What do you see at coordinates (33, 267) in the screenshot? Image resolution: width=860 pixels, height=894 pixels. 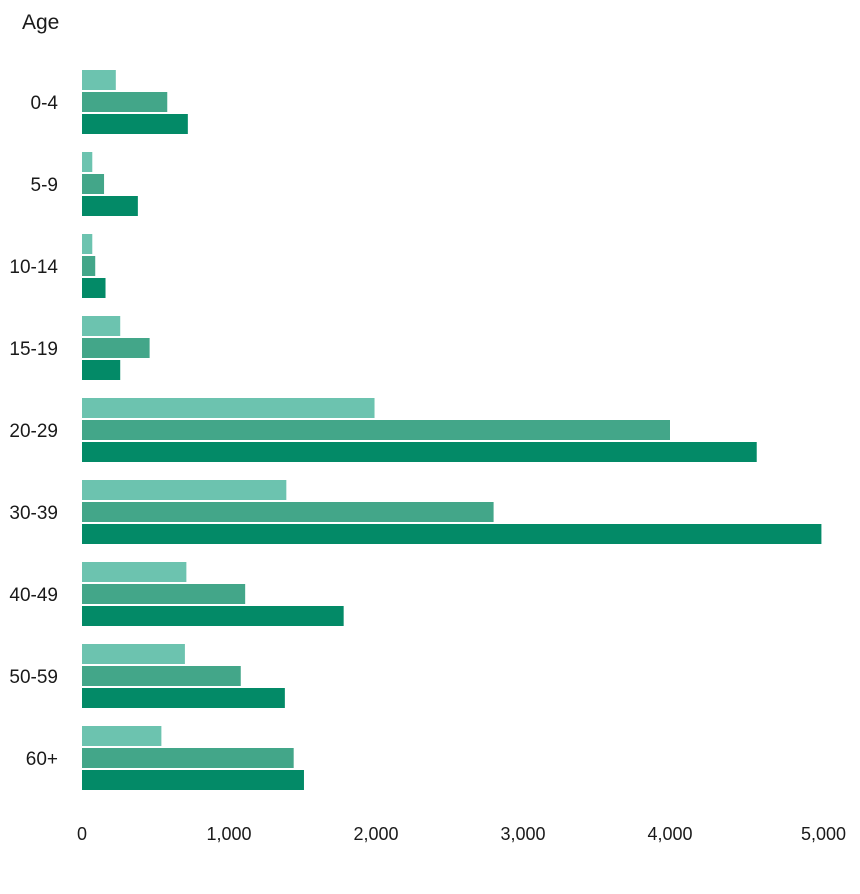 I see `category-label: 10-14` at bounding box center [33, 267].